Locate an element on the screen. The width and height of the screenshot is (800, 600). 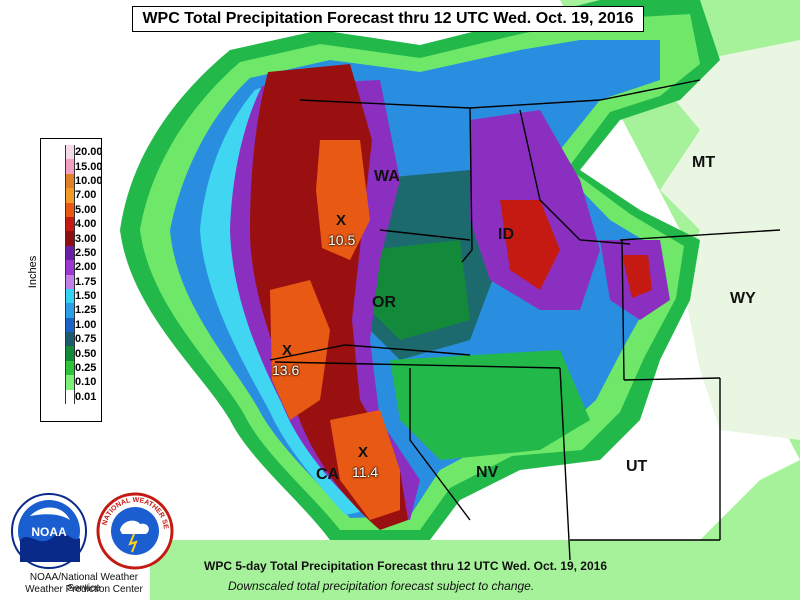
legend-row: 0.75 is located at coordinates (82, 339).